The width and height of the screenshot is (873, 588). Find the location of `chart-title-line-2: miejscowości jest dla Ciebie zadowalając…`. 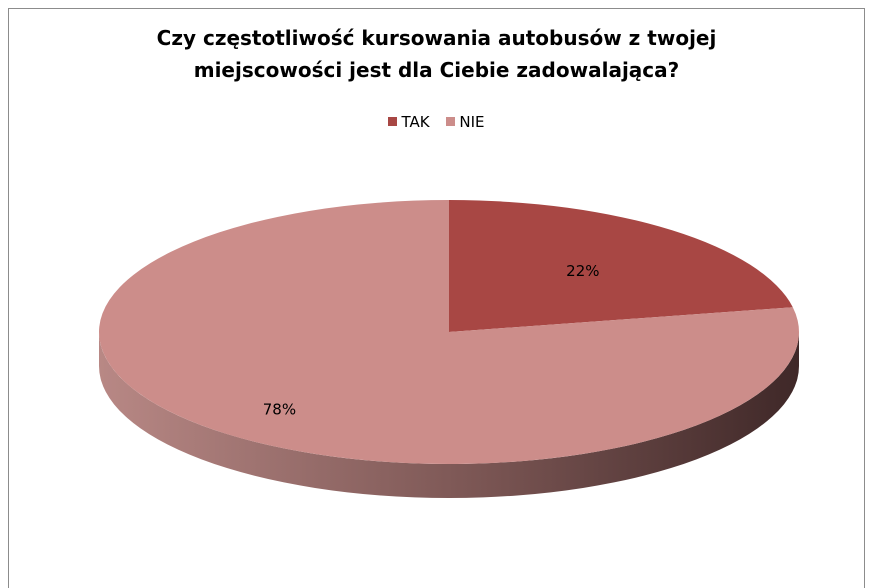

chart-title-line-2: miejscowości jest dla Ciebie zadowalając… is located at coordinates (436, 70).